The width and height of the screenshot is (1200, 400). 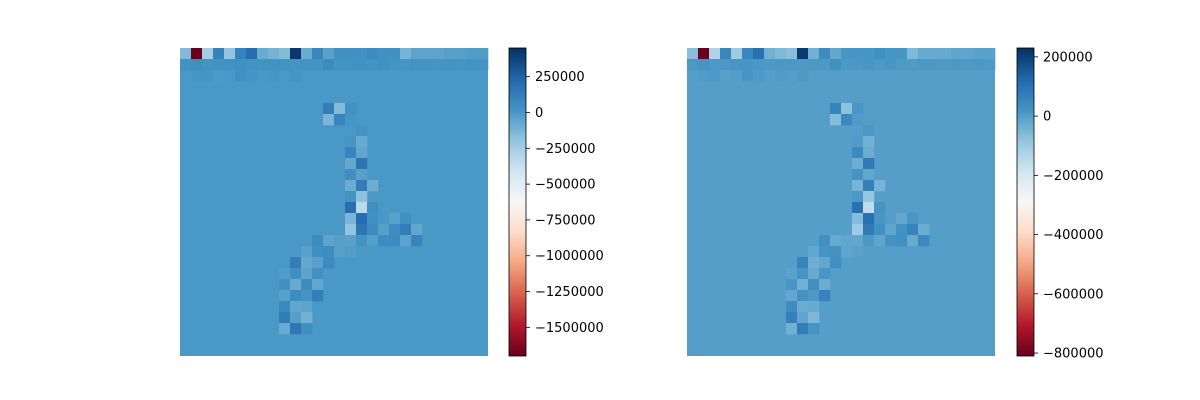 What do you see at coordinates (1073, 294) in the screenshot?
I see `colorbar-tick-label: −600000` at bounding box center [1073, 294].